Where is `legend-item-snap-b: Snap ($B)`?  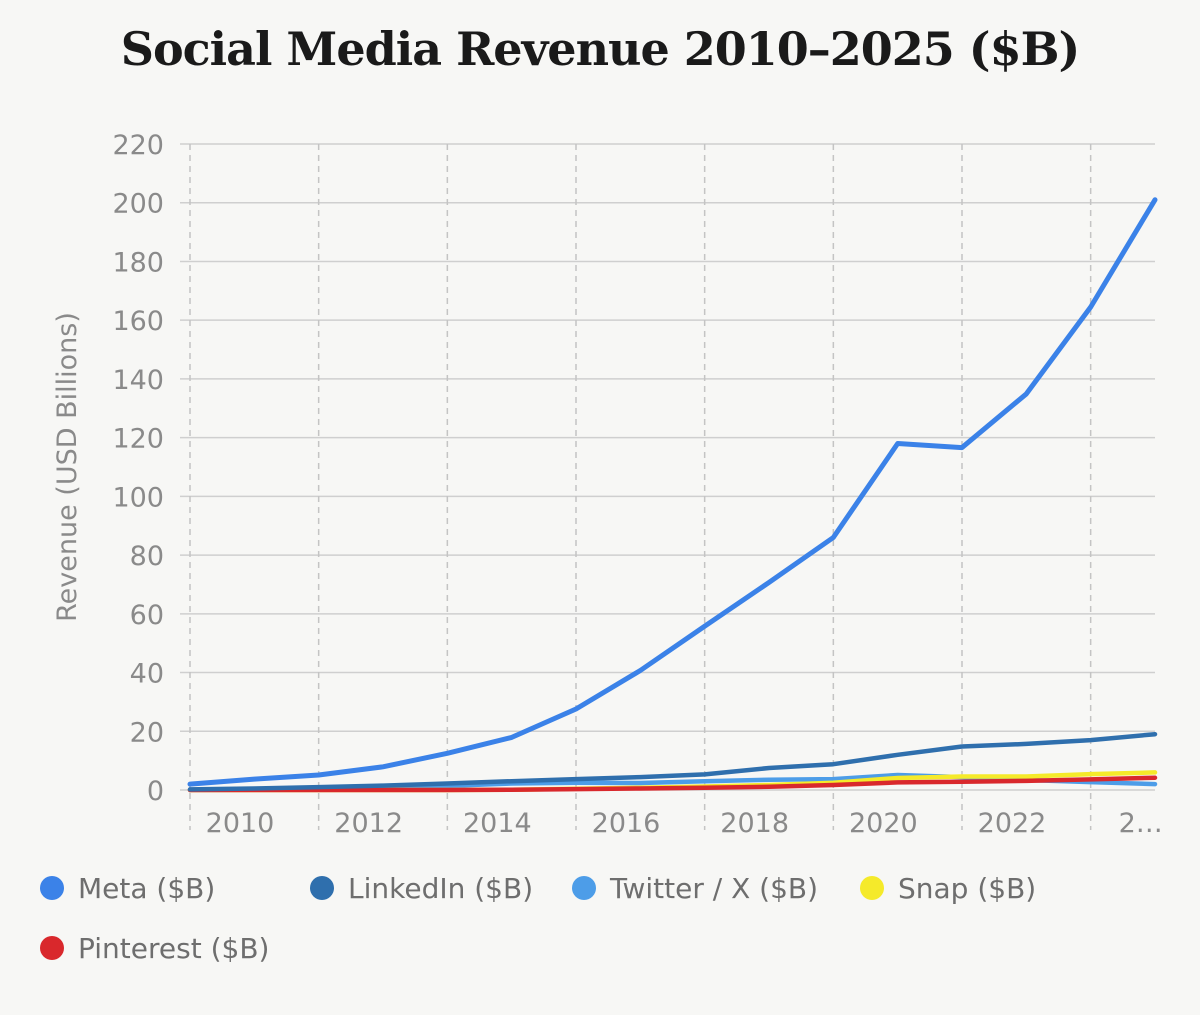 legend-item-snap-b: Snap ($B) is located at coordinates (948, 888).